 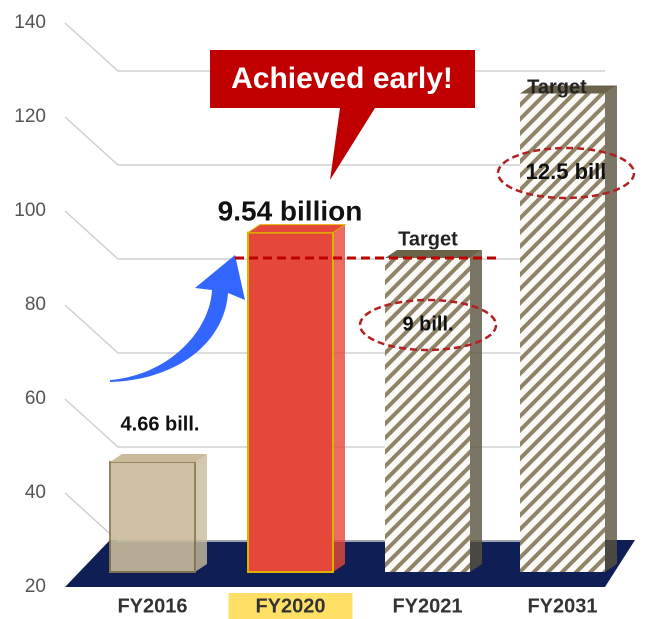 What do you see at coordinates (177, 318) in the screenshot?
I see `growth-arrow` at bounding box center [177, 318].